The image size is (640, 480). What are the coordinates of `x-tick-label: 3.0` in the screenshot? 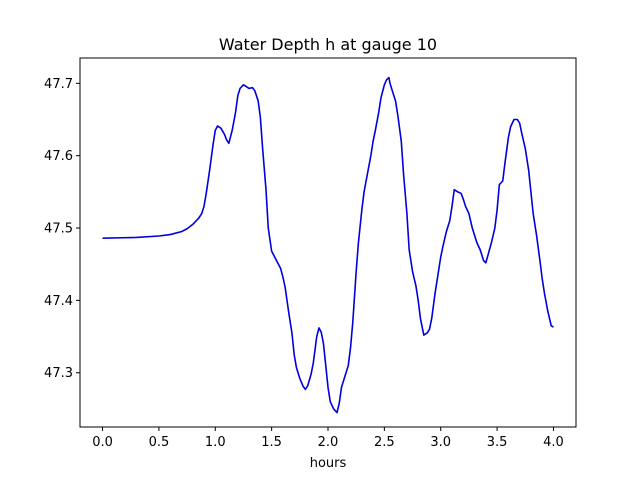 It's located at (440, 442).